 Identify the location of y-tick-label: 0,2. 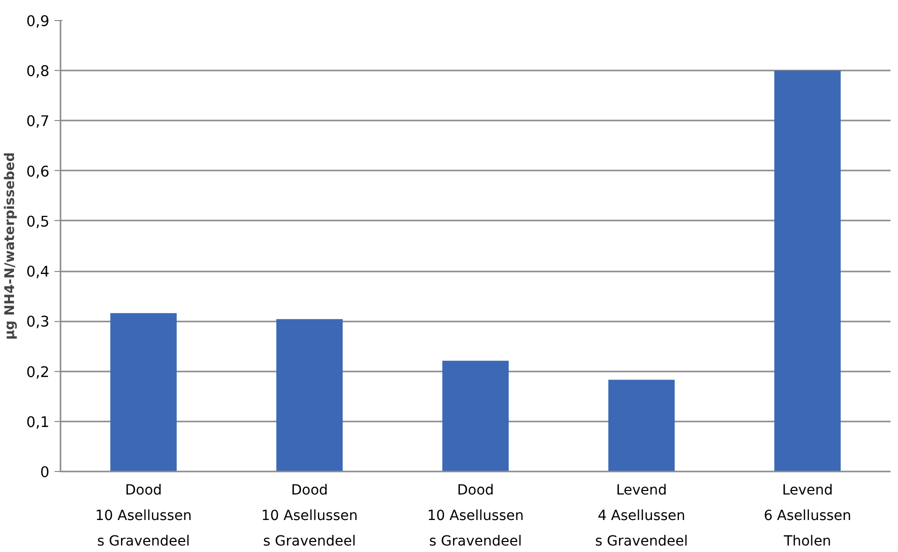
(38, 372).